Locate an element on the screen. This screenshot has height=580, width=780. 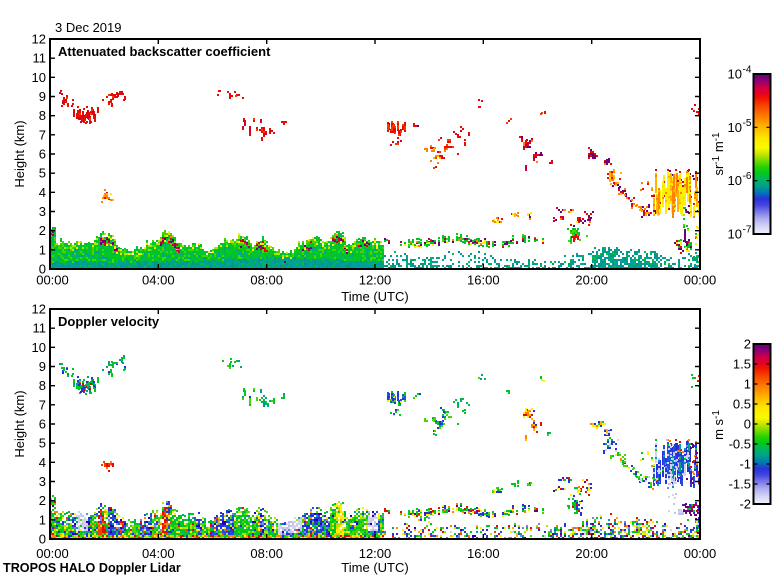
svg-text: -0.5 is located at coordinates (740, 444).